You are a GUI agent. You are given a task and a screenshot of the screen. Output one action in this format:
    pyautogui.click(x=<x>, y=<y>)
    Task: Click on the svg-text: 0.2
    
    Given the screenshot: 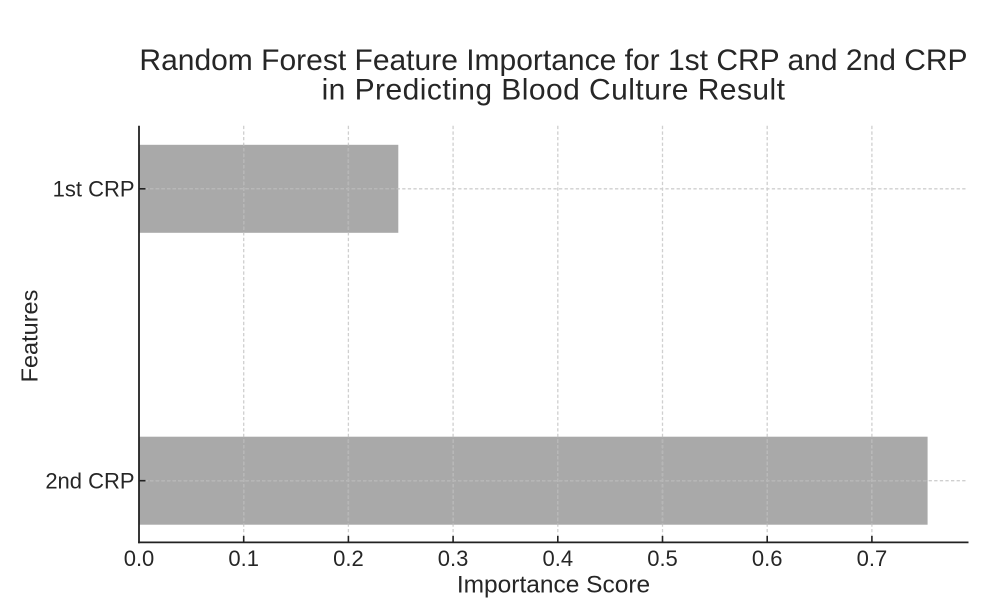 What is the action you would take?
    pyautogui.click(x=348, y=558)
    